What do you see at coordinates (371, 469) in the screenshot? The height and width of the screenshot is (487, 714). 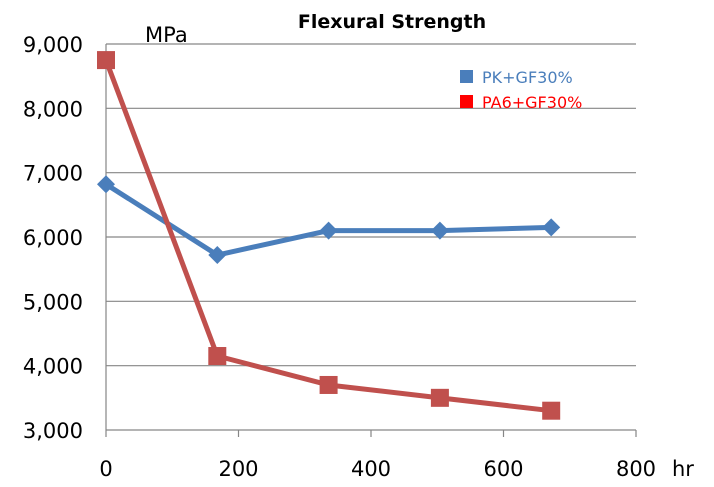 I see `x-tick-label: 400` at bounding box center [371, 469].